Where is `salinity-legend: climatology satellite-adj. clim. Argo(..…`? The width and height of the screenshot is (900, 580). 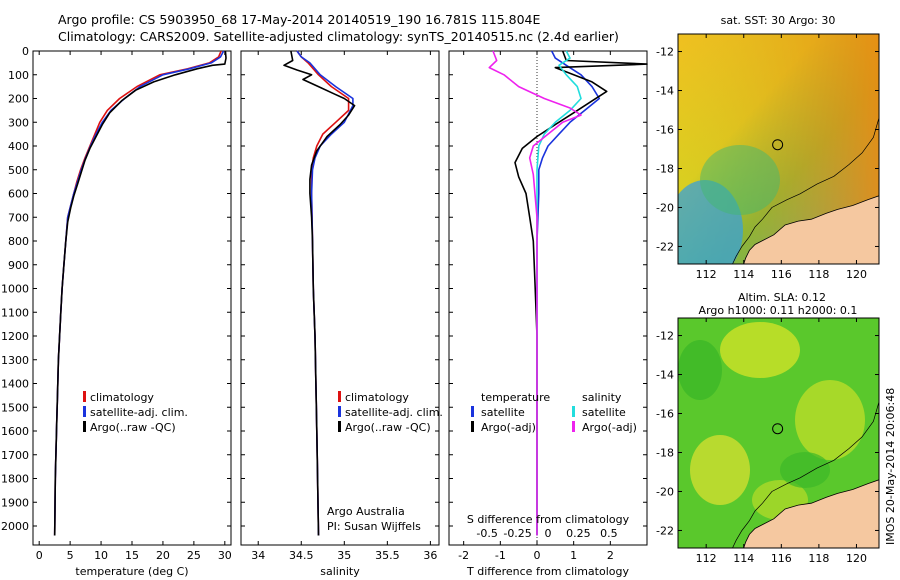 salinity-legend: climatology satellite-adj. clim. Argo(..… is located at coordinates (390, 412).